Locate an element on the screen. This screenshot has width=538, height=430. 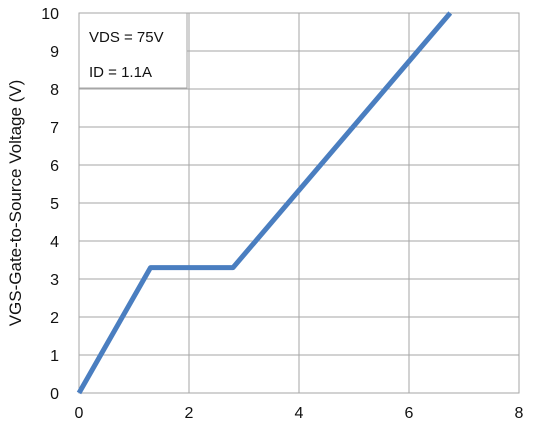
annotation-vds: VDS = 75V is located at coordinates (126, 37).